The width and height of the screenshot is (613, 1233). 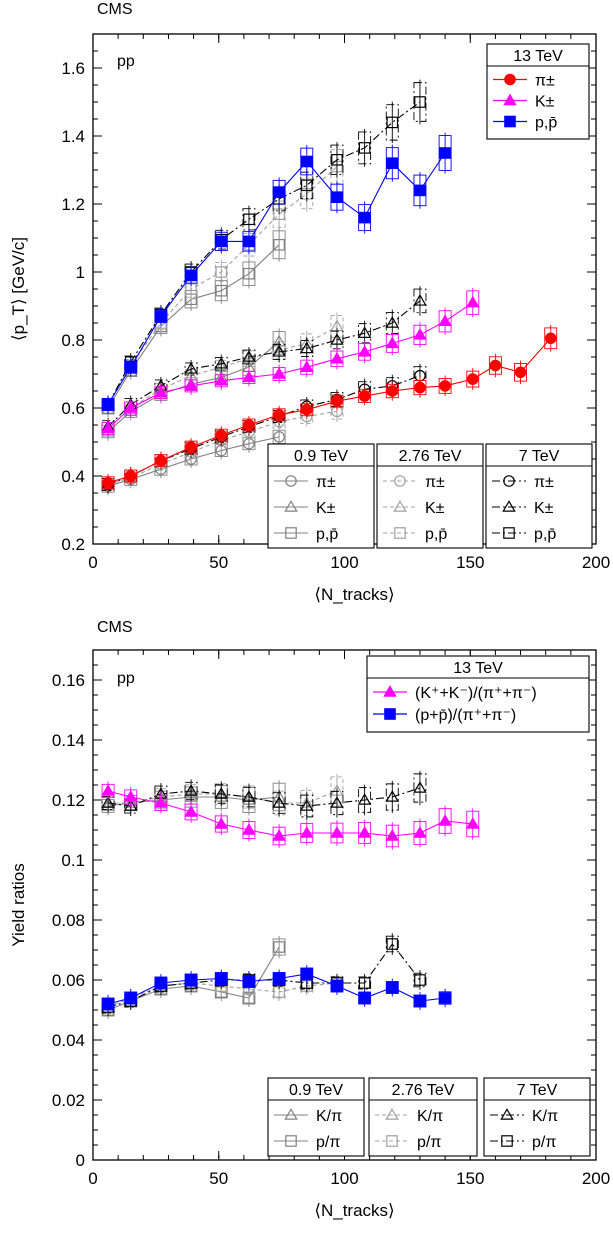 I want to click on legend-energy-title: 7 TeV, so click(x=537, y=1090).